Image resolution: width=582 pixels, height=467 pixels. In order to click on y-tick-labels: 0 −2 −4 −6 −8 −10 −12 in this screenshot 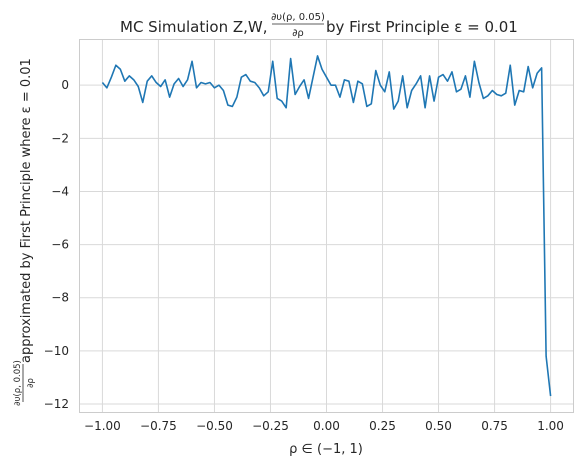, I will do `click(56, 244)`.